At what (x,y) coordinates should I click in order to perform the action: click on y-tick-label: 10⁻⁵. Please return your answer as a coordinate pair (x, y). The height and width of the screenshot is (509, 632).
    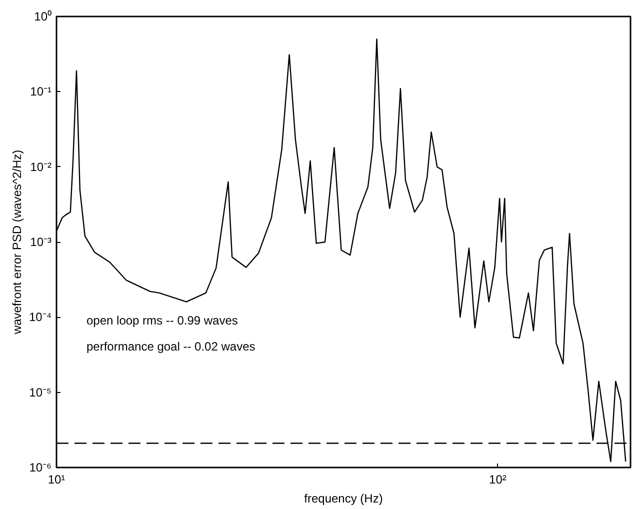
    Looking at the image, I should click on (40, 392).